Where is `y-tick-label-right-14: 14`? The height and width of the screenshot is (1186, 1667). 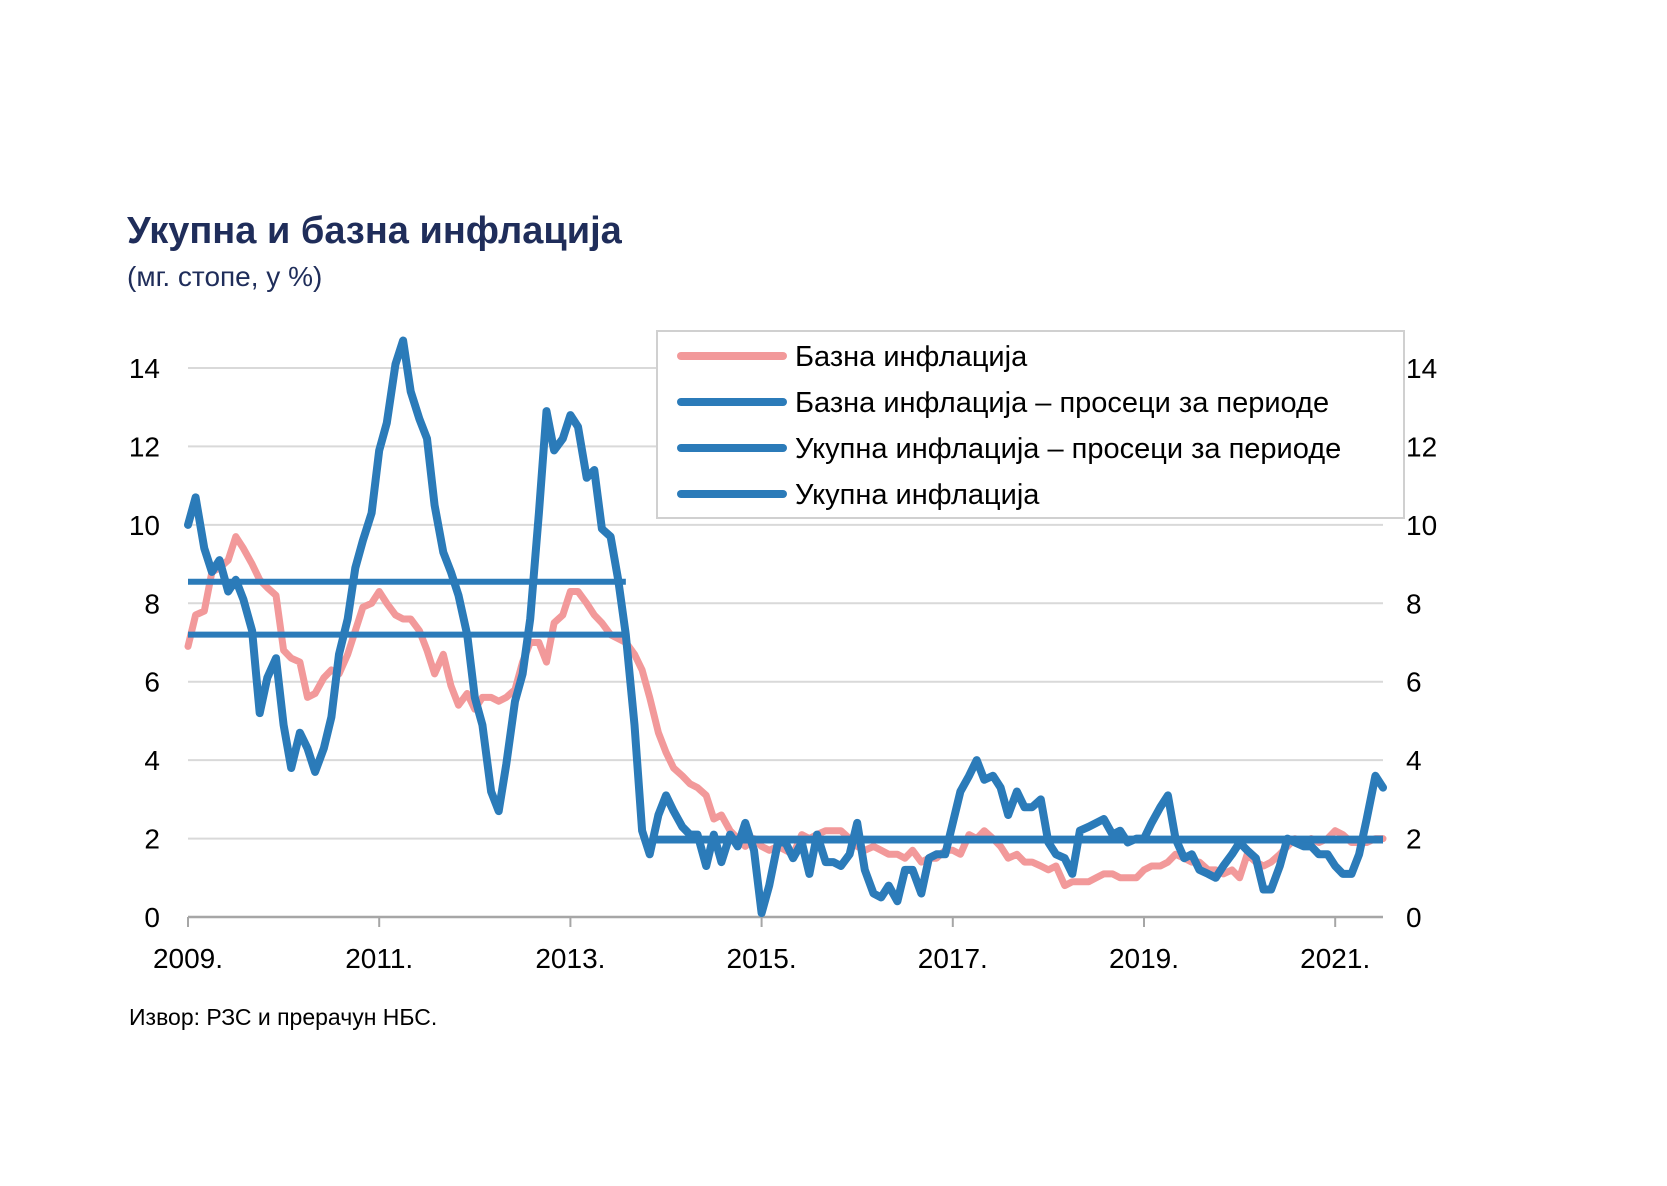
y-tick-label-right-14: 14 is located at coordinates (1421, 368).